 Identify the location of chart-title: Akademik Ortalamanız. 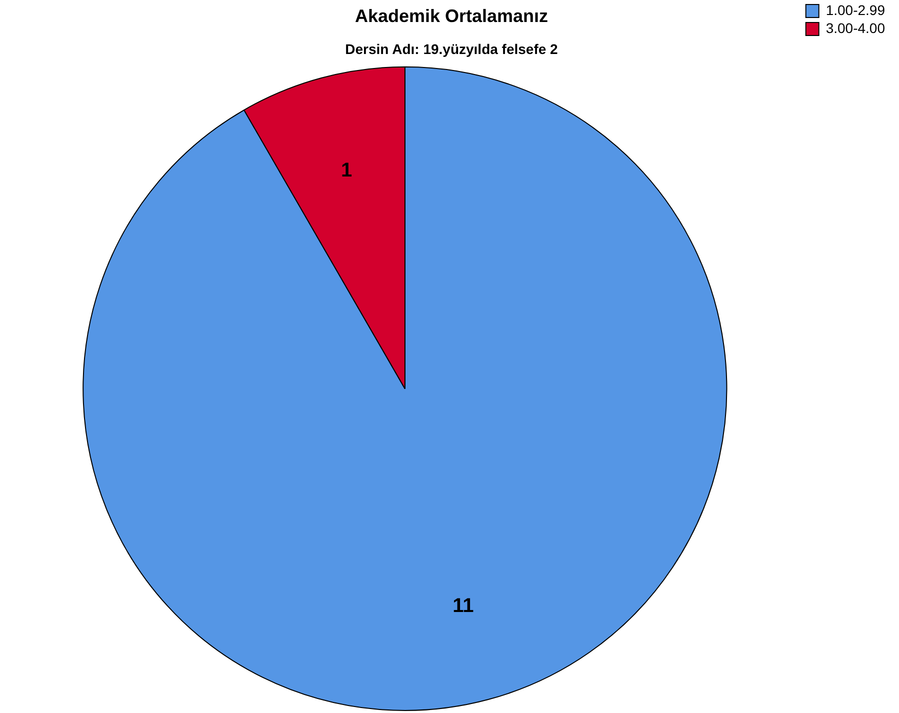
(451, 16).